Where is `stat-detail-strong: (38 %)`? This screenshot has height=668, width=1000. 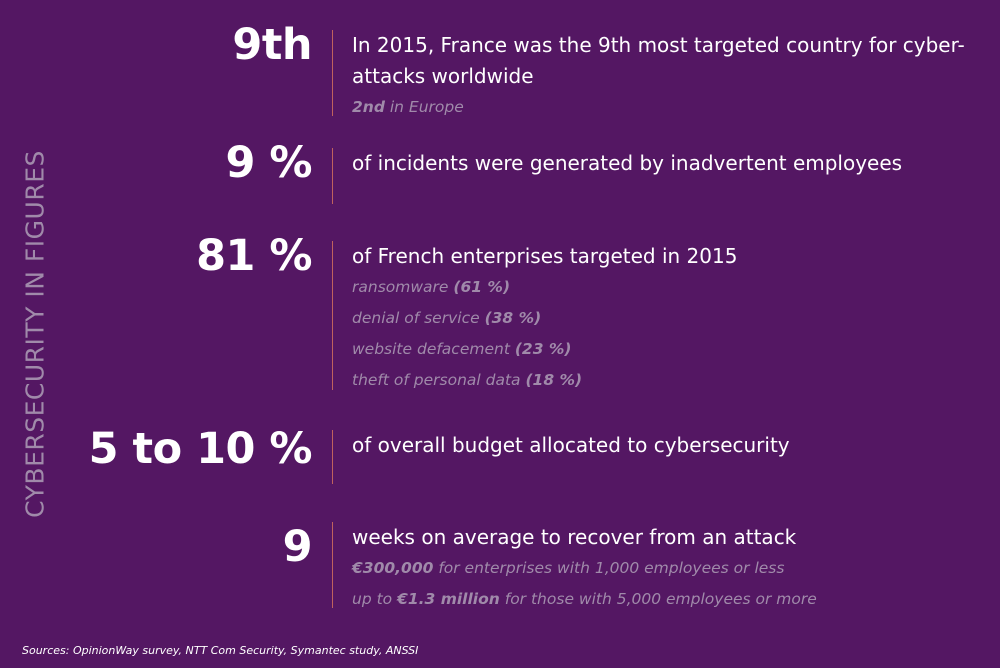 stat-detail-strong: (38 %) is located at coordinates (513, 318).